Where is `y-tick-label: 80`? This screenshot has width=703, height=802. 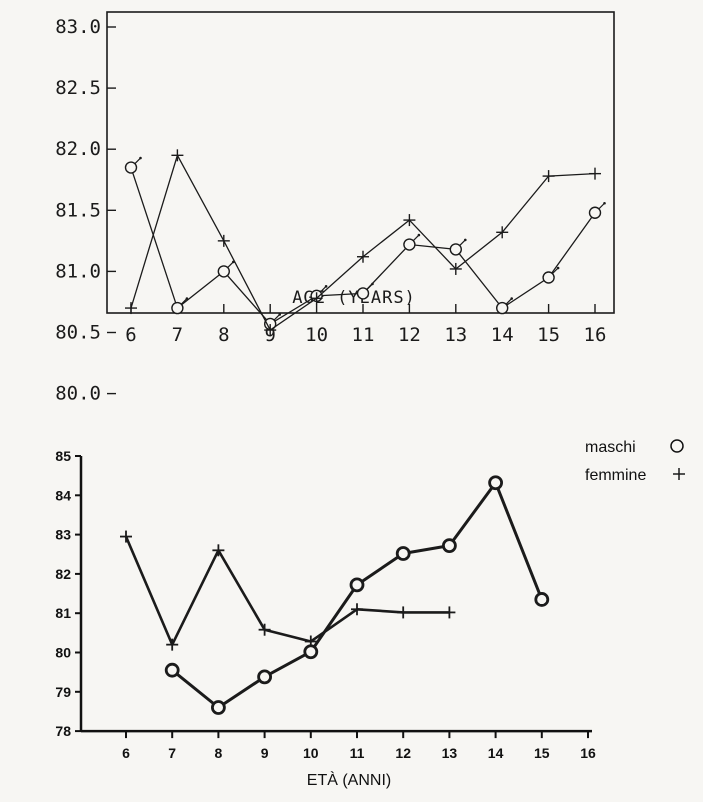
y-tick-label: 80 is located at coordinates (63, 653).